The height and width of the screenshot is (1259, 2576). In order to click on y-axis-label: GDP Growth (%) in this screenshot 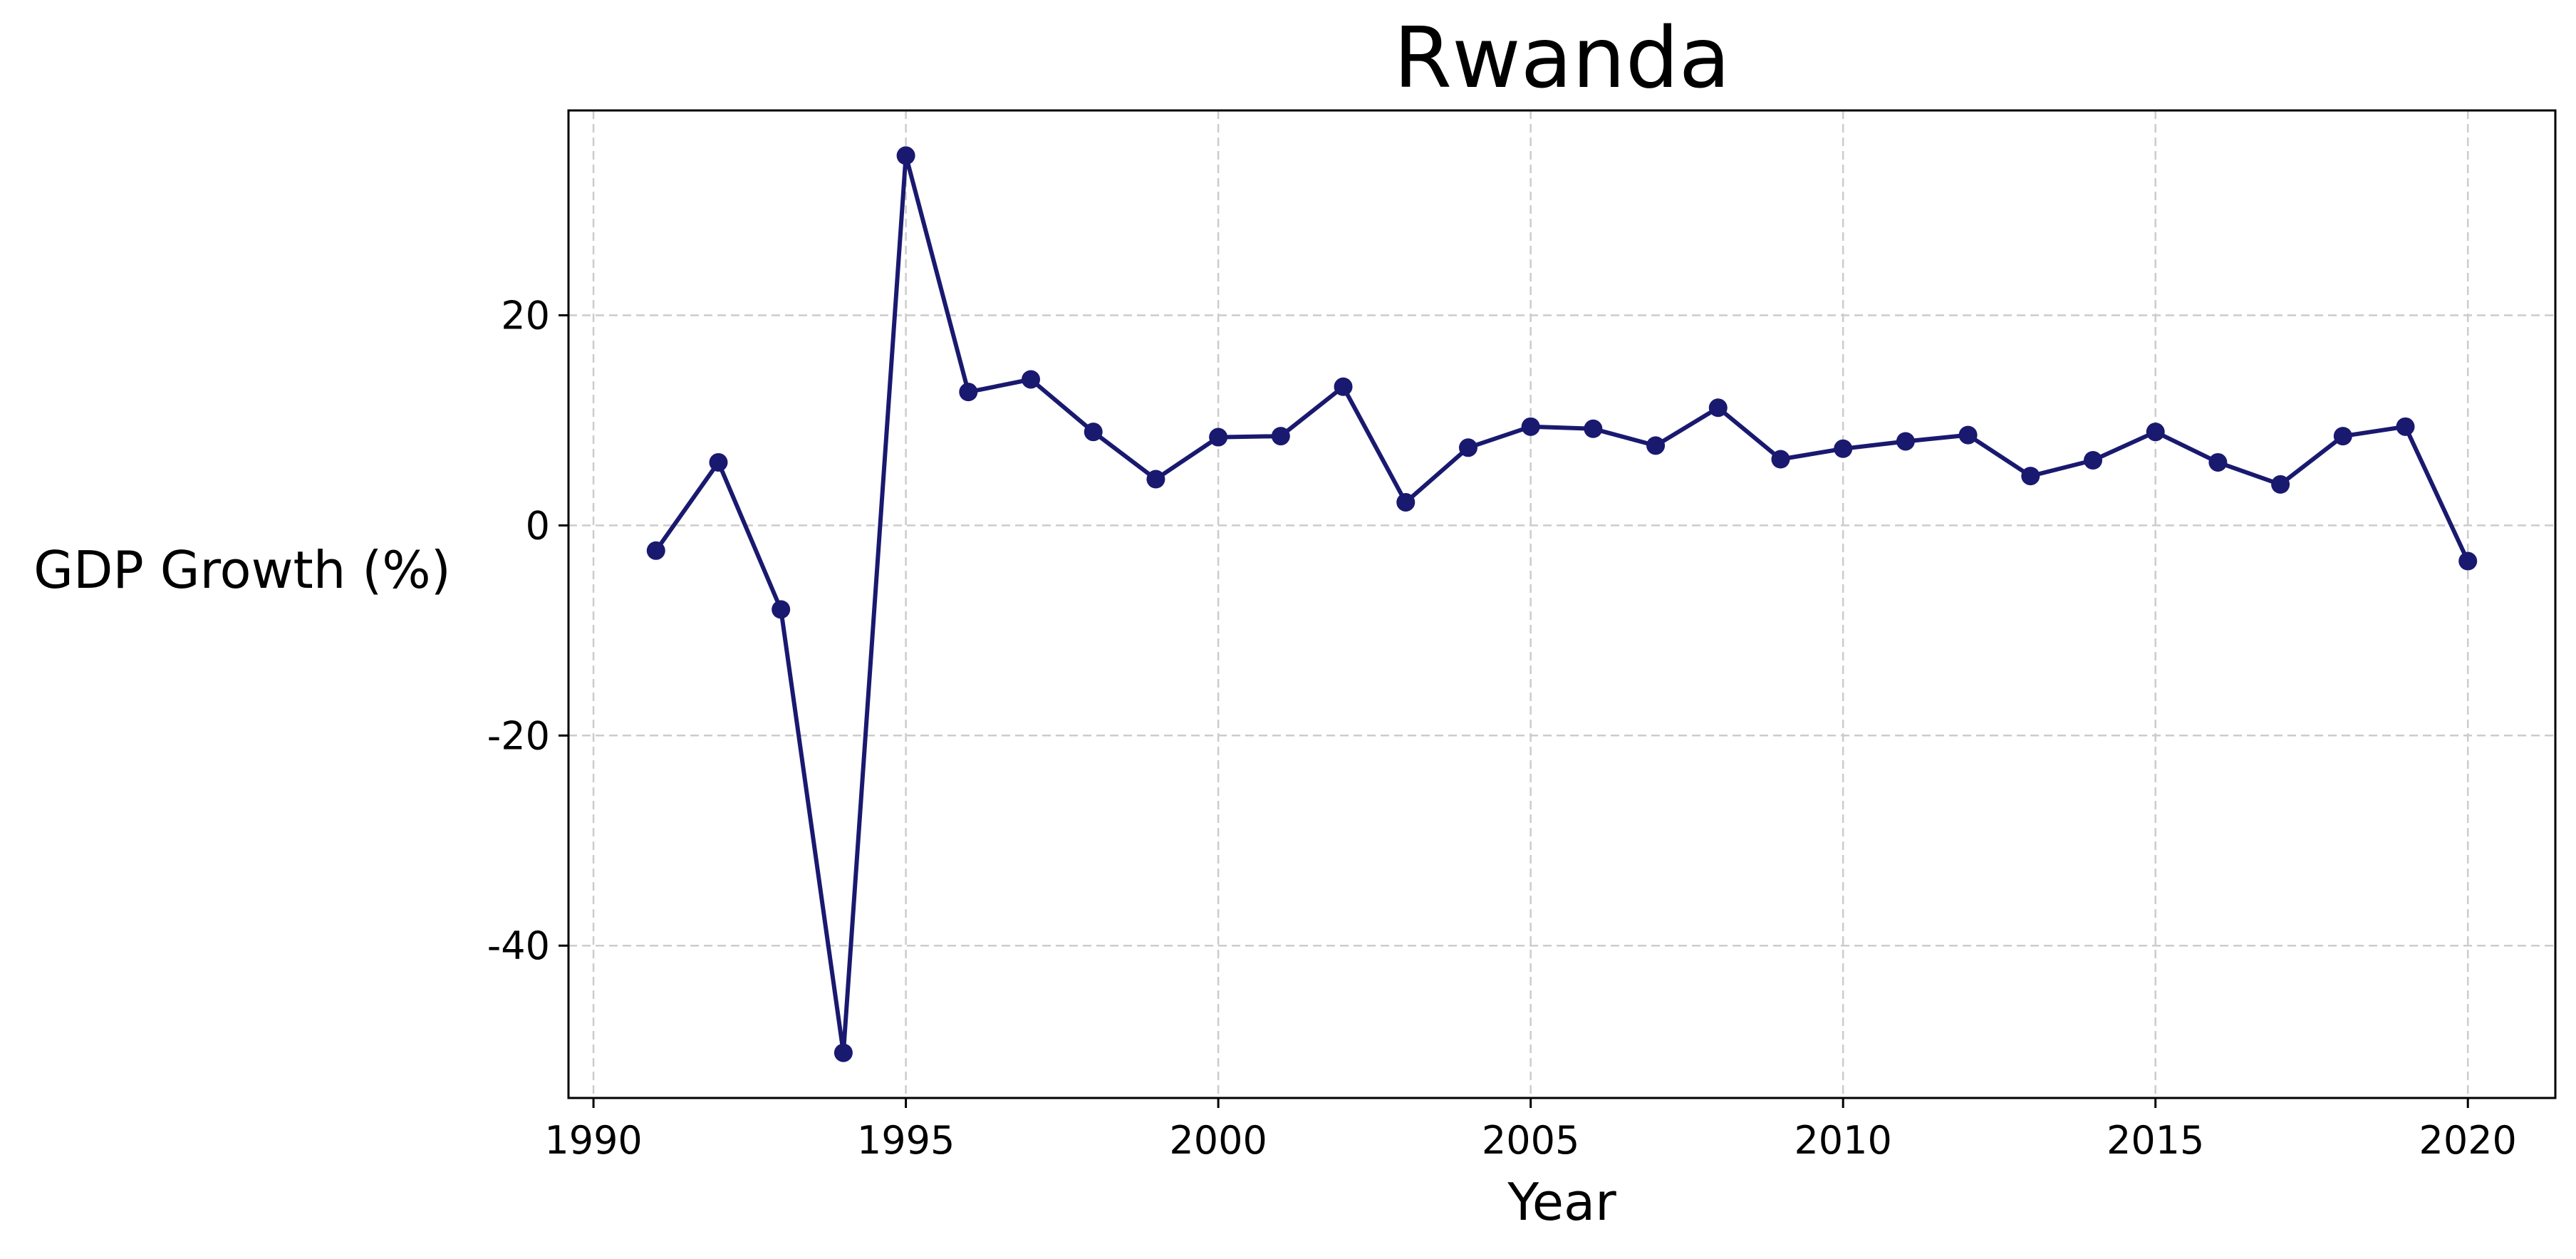, I will do `click(242, 570)`.